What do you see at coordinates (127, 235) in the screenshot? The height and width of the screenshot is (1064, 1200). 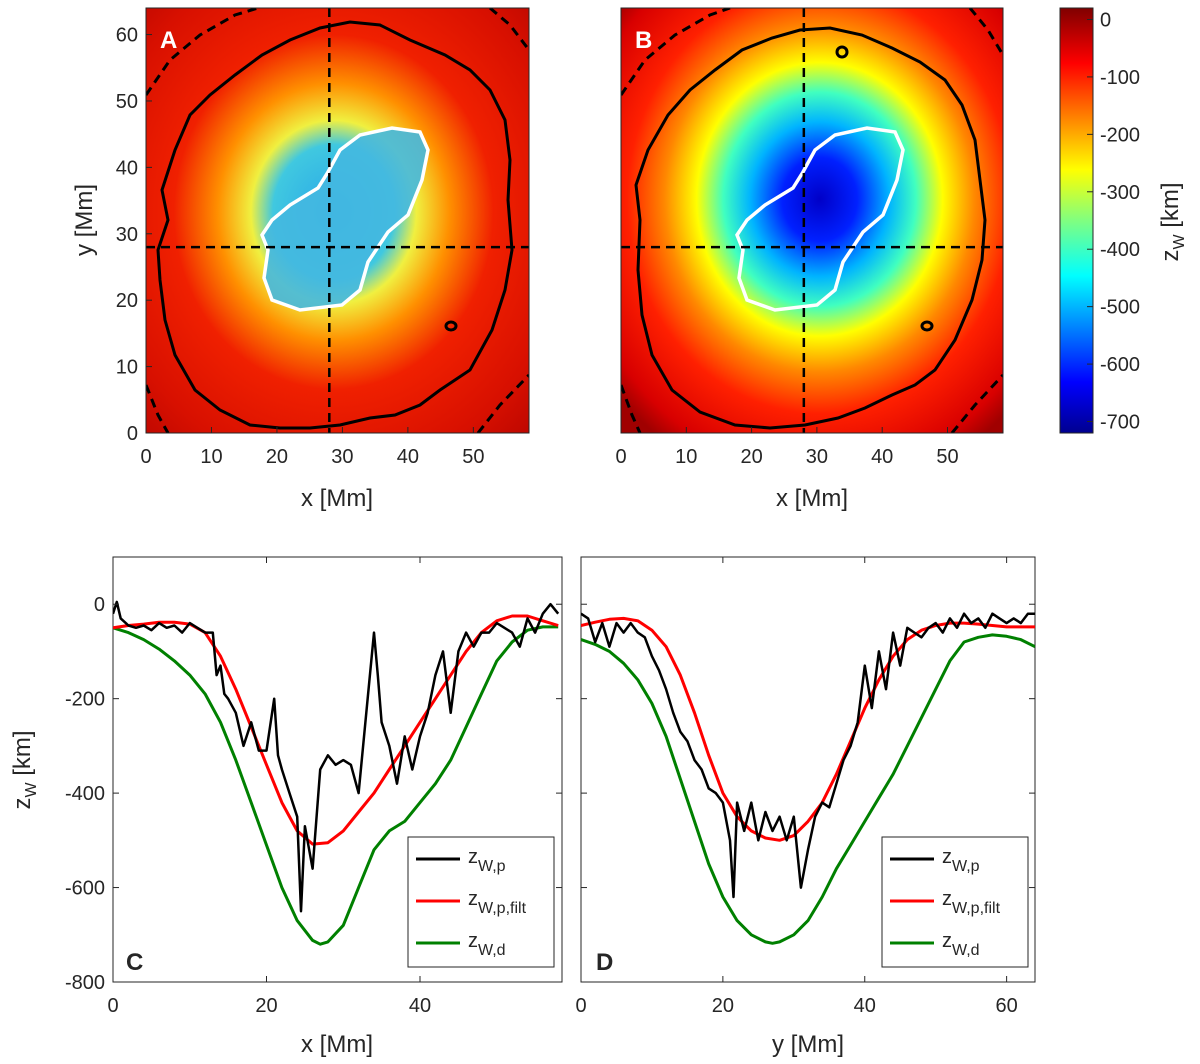 I see `panel-a-ytick-label-3: 30` at bounding box center [127, 235].